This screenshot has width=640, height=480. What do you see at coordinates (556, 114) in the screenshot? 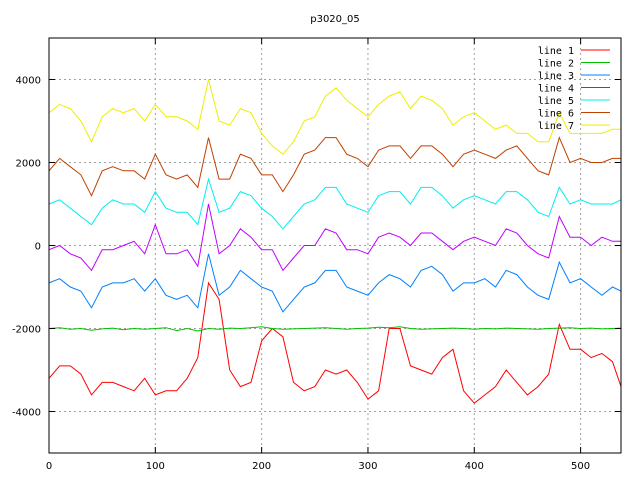
I see `legend-label: line 6` at bounding box center [556, 114].